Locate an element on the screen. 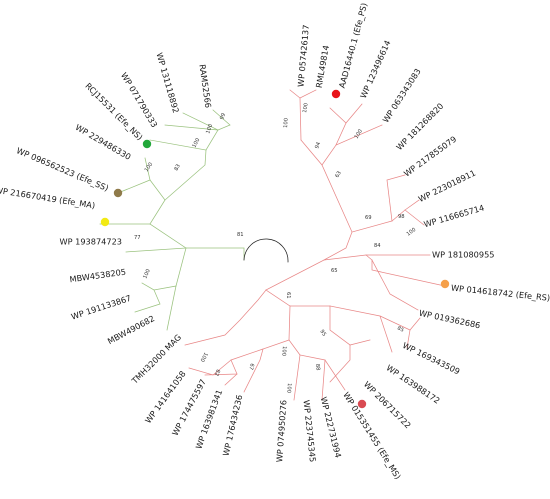  leaf-label: WP 096562523 (Efe_SS) is located at coordinates (62, 169).